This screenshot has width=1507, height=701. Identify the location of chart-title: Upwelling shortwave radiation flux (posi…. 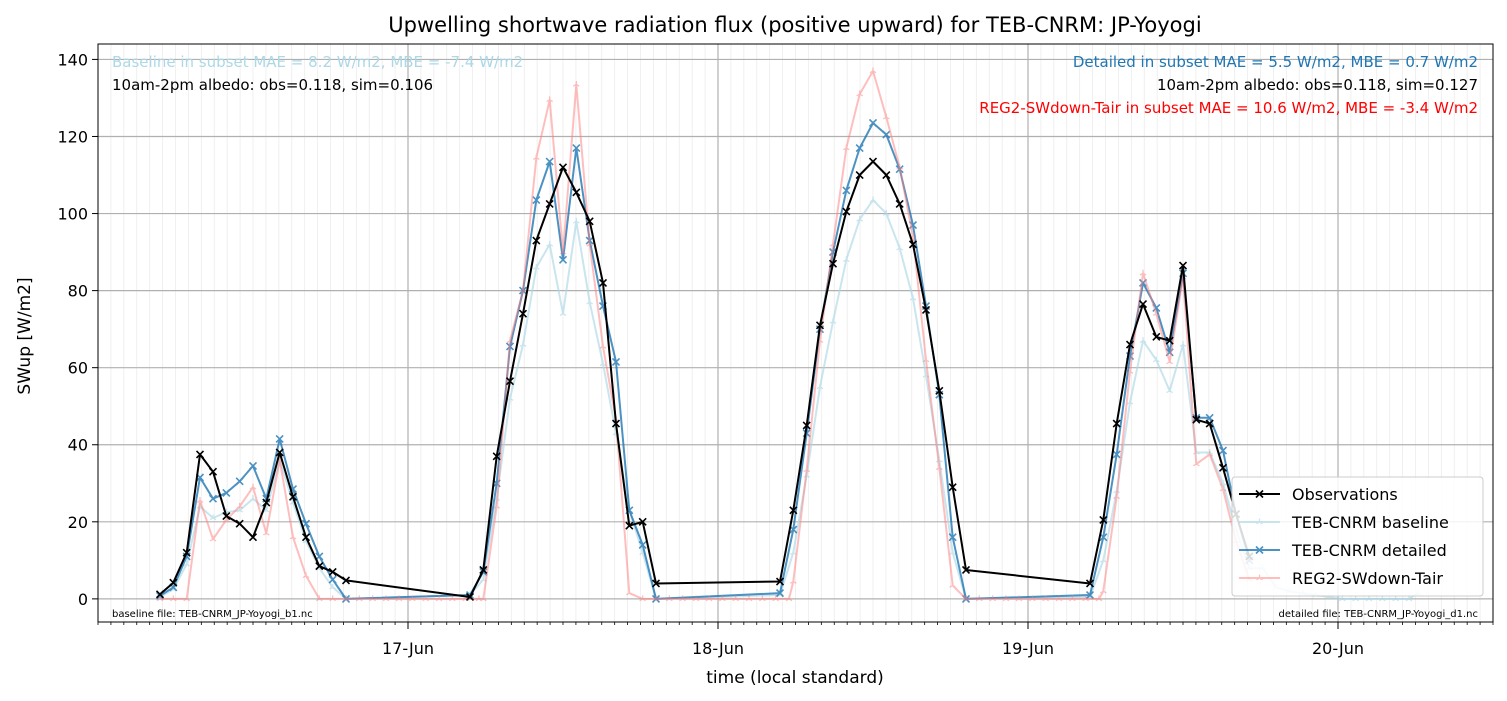
(794, 25).